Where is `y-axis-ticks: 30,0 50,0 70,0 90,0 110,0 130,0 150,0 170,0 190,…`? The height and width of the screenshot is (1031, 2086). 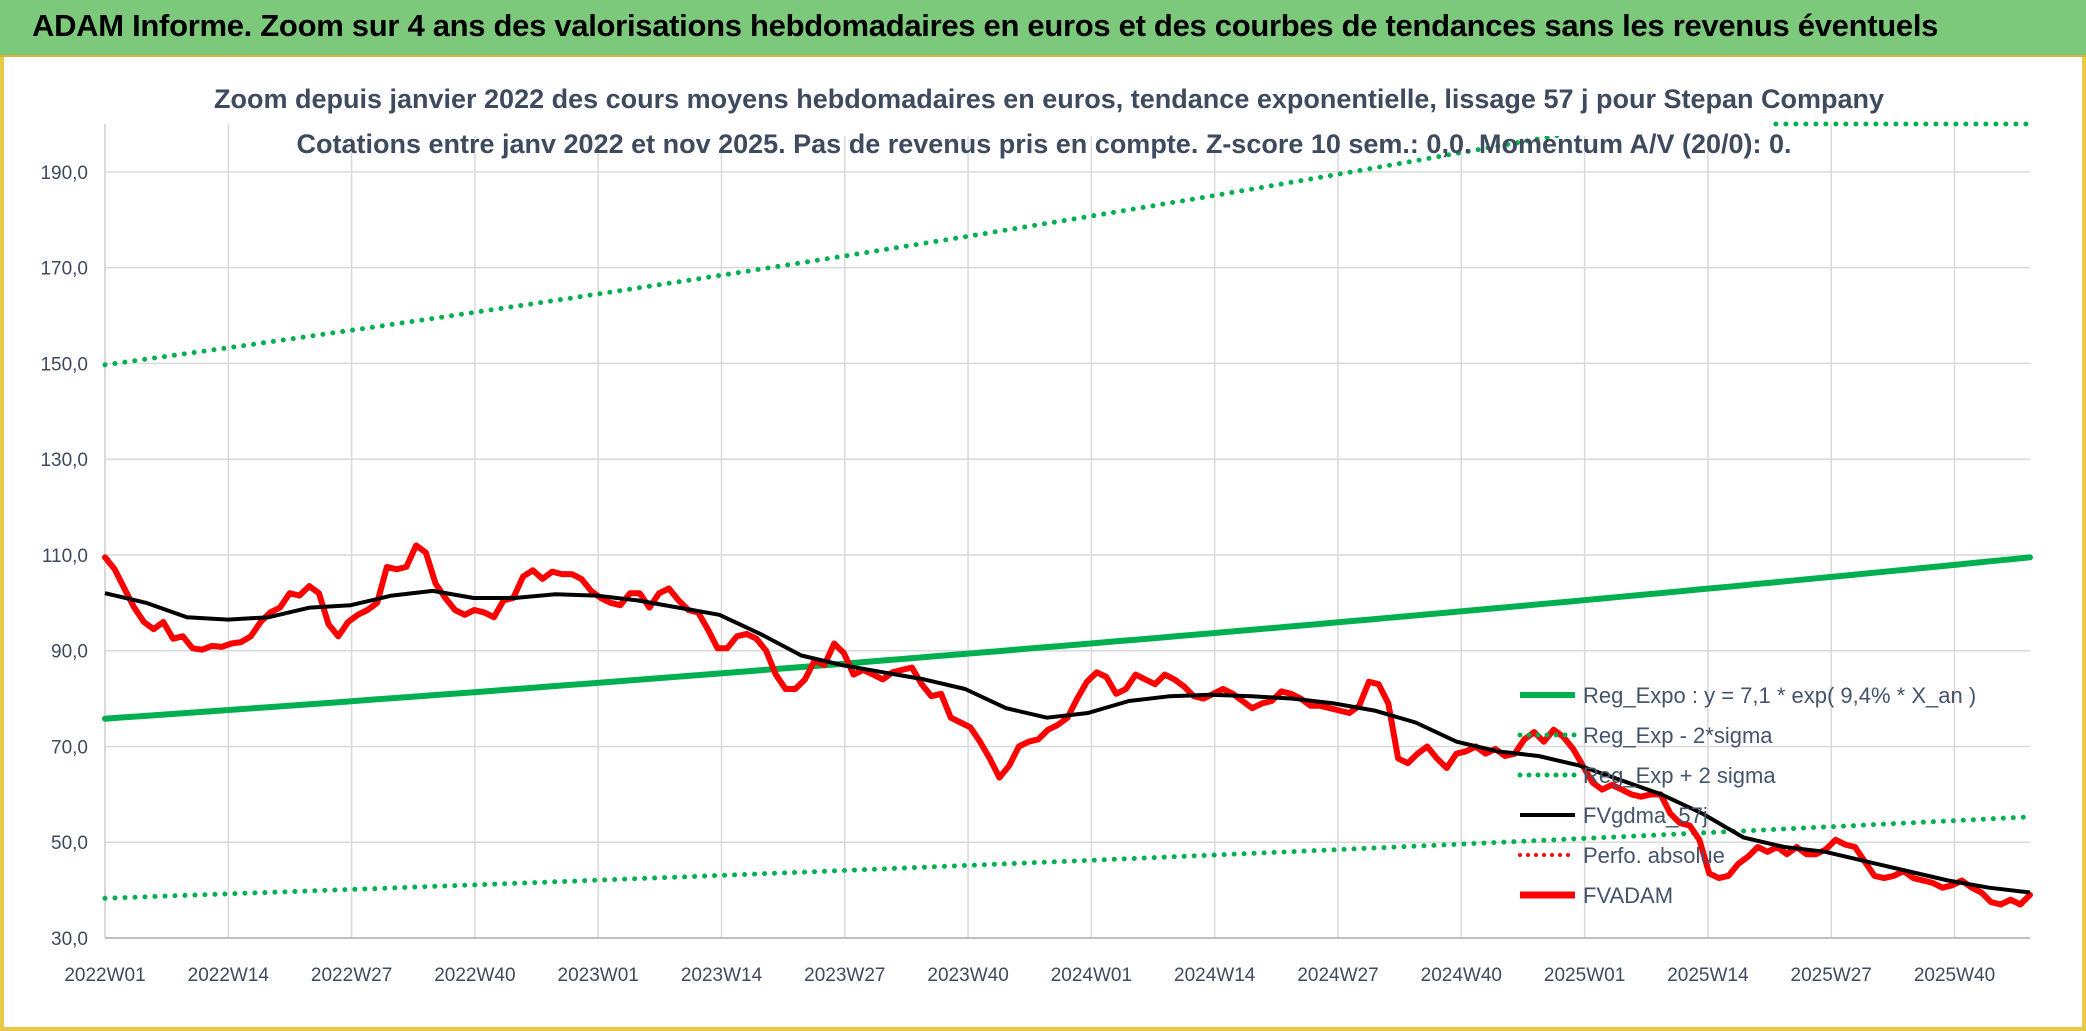
y-axis-ticks: 30,0 50,0 70,0 90,0 110,0 130,0 150,0 170,0 190,… is located at coordinates (64, 556).